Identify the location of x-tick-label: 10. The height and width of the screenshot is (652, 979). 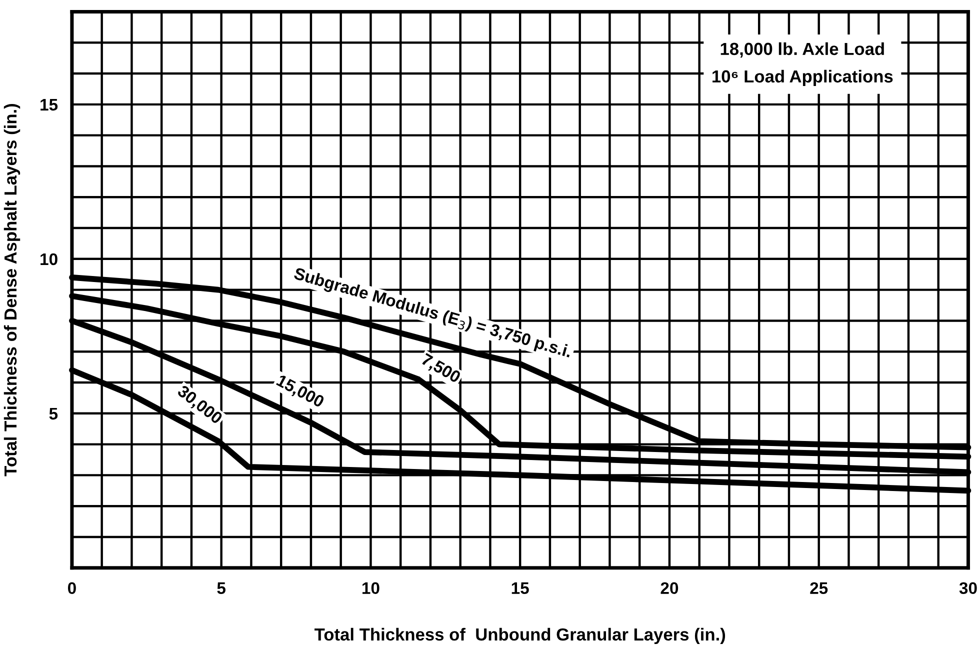
(371, 588).